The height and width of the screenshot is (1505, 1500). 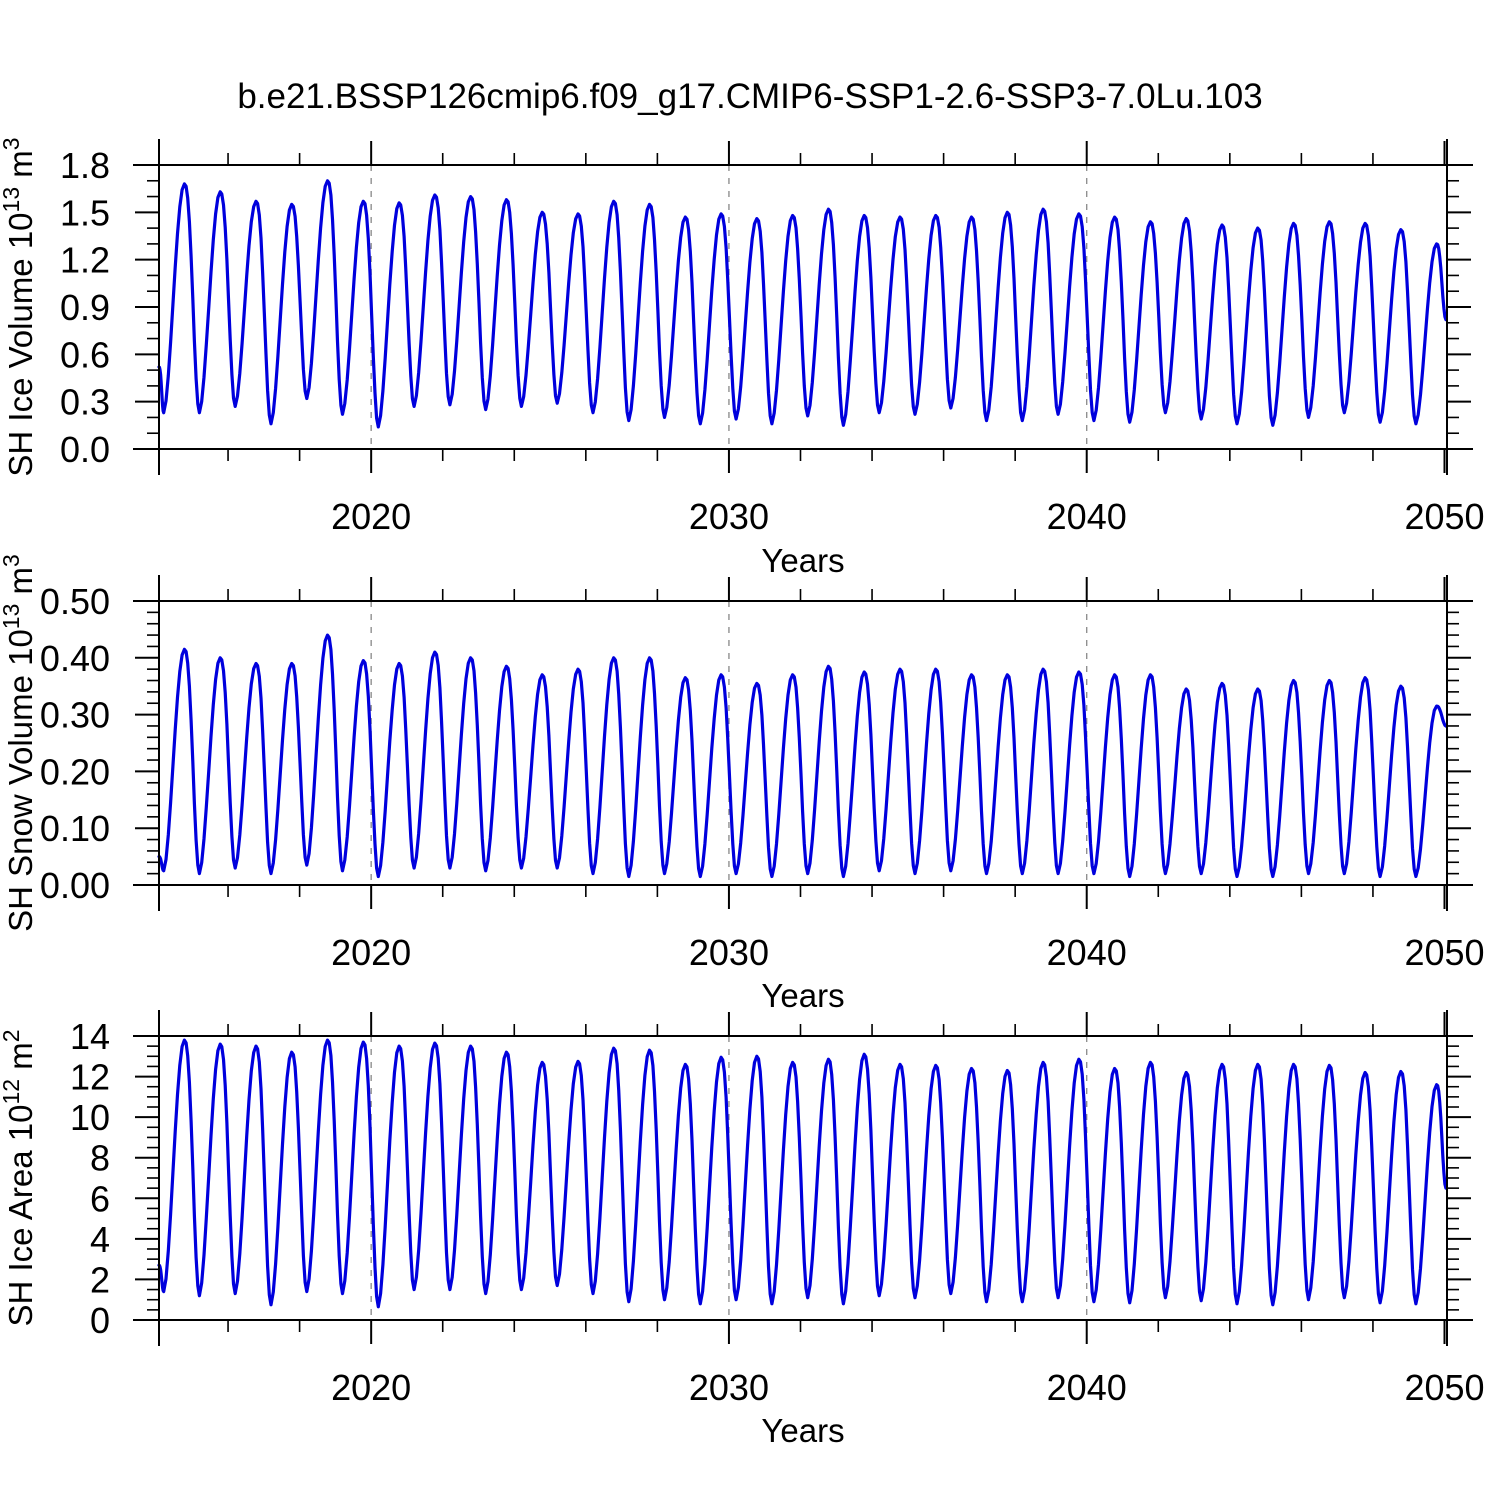 What do you see at coordinates (802, 995) in the screenshot?
I see `xaxis-title-panel-2: Years` at bounding box center [802, 995].